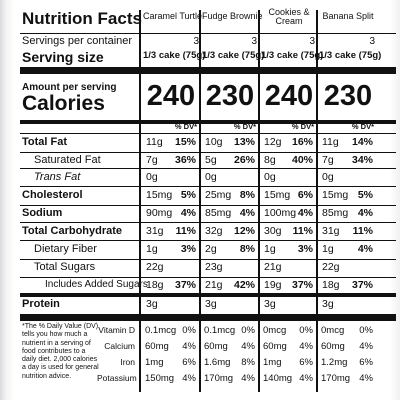 This screenshot has height=400, width=400. Describe the element at coordinates (65, 267) in the screenshot. I see `nutrient-label: Total Sugars` at that location.